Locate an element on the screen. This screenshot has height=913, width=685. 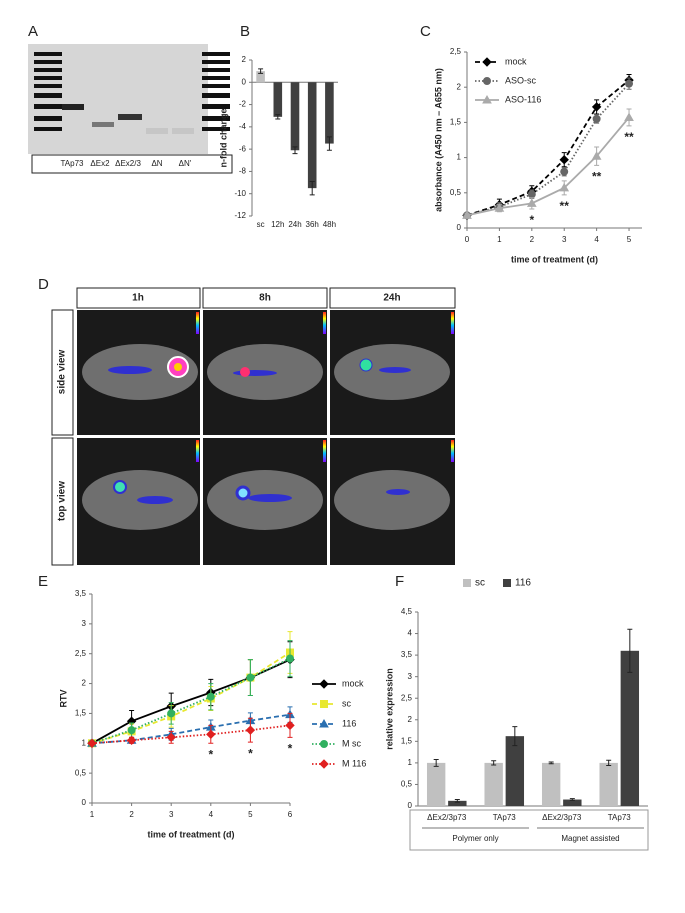
y-tick-label: -8 is located at coordinates (243, 171).